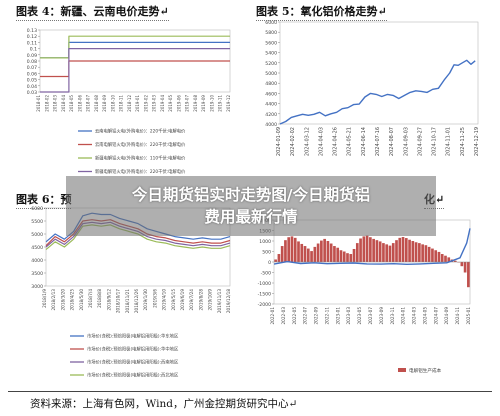 The image size is (500, 416). What do you see at coordinates (350, 141) in the screenshot?
I see `p5-x-tick-label: 2024-05-21` at bounding box center [350, 141].